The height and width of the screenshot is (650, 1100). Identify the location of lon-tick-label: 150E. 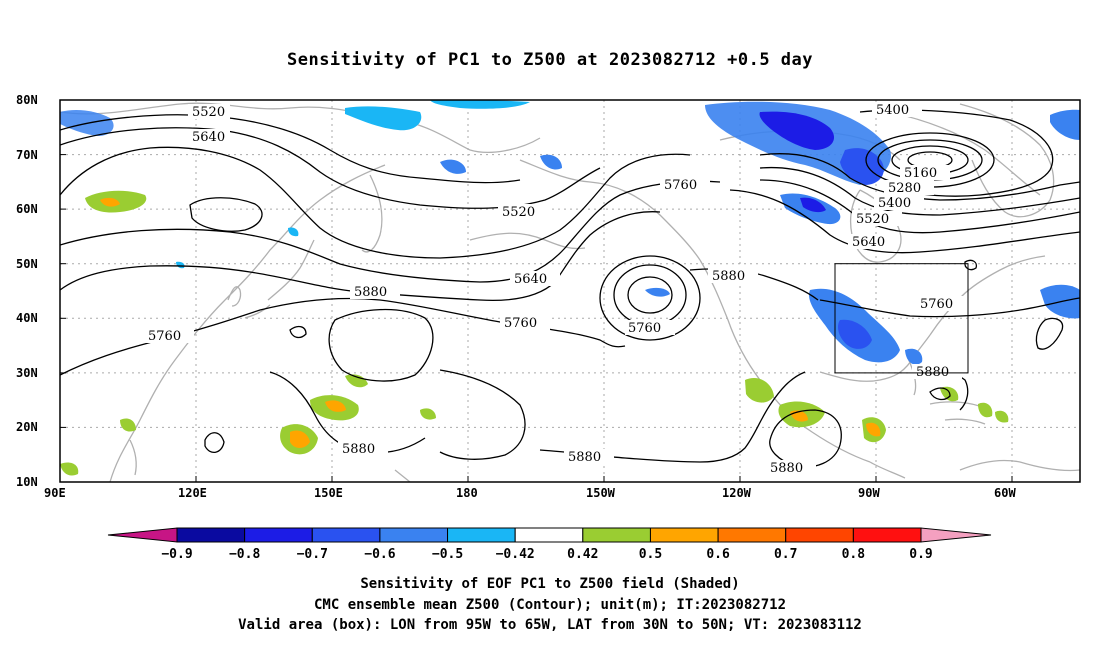
(328, 493).